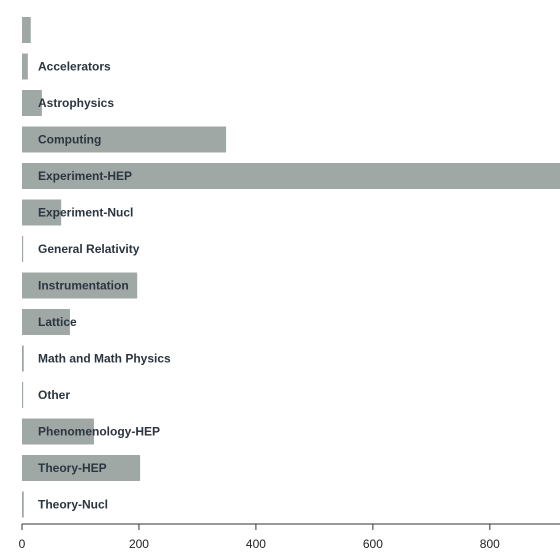 This screenshot has height=556, width=560. I want to click on category-label: Accelerators, so click(74, 67).